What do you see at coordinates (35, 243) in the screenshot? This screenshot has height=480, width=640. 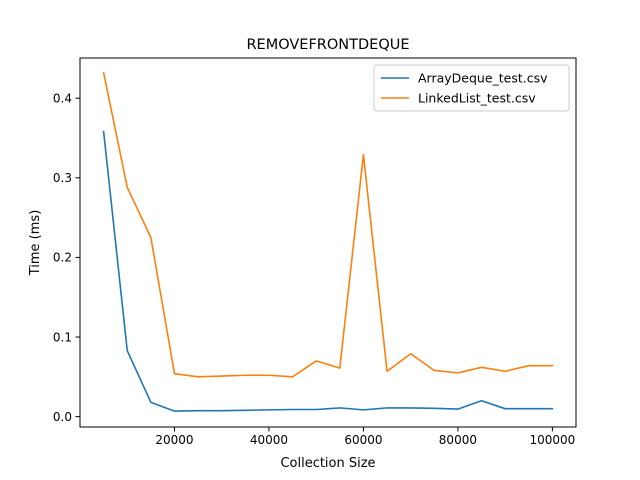 I see `y-axis-label: Time (ms)` at bounding box center [35, 243].